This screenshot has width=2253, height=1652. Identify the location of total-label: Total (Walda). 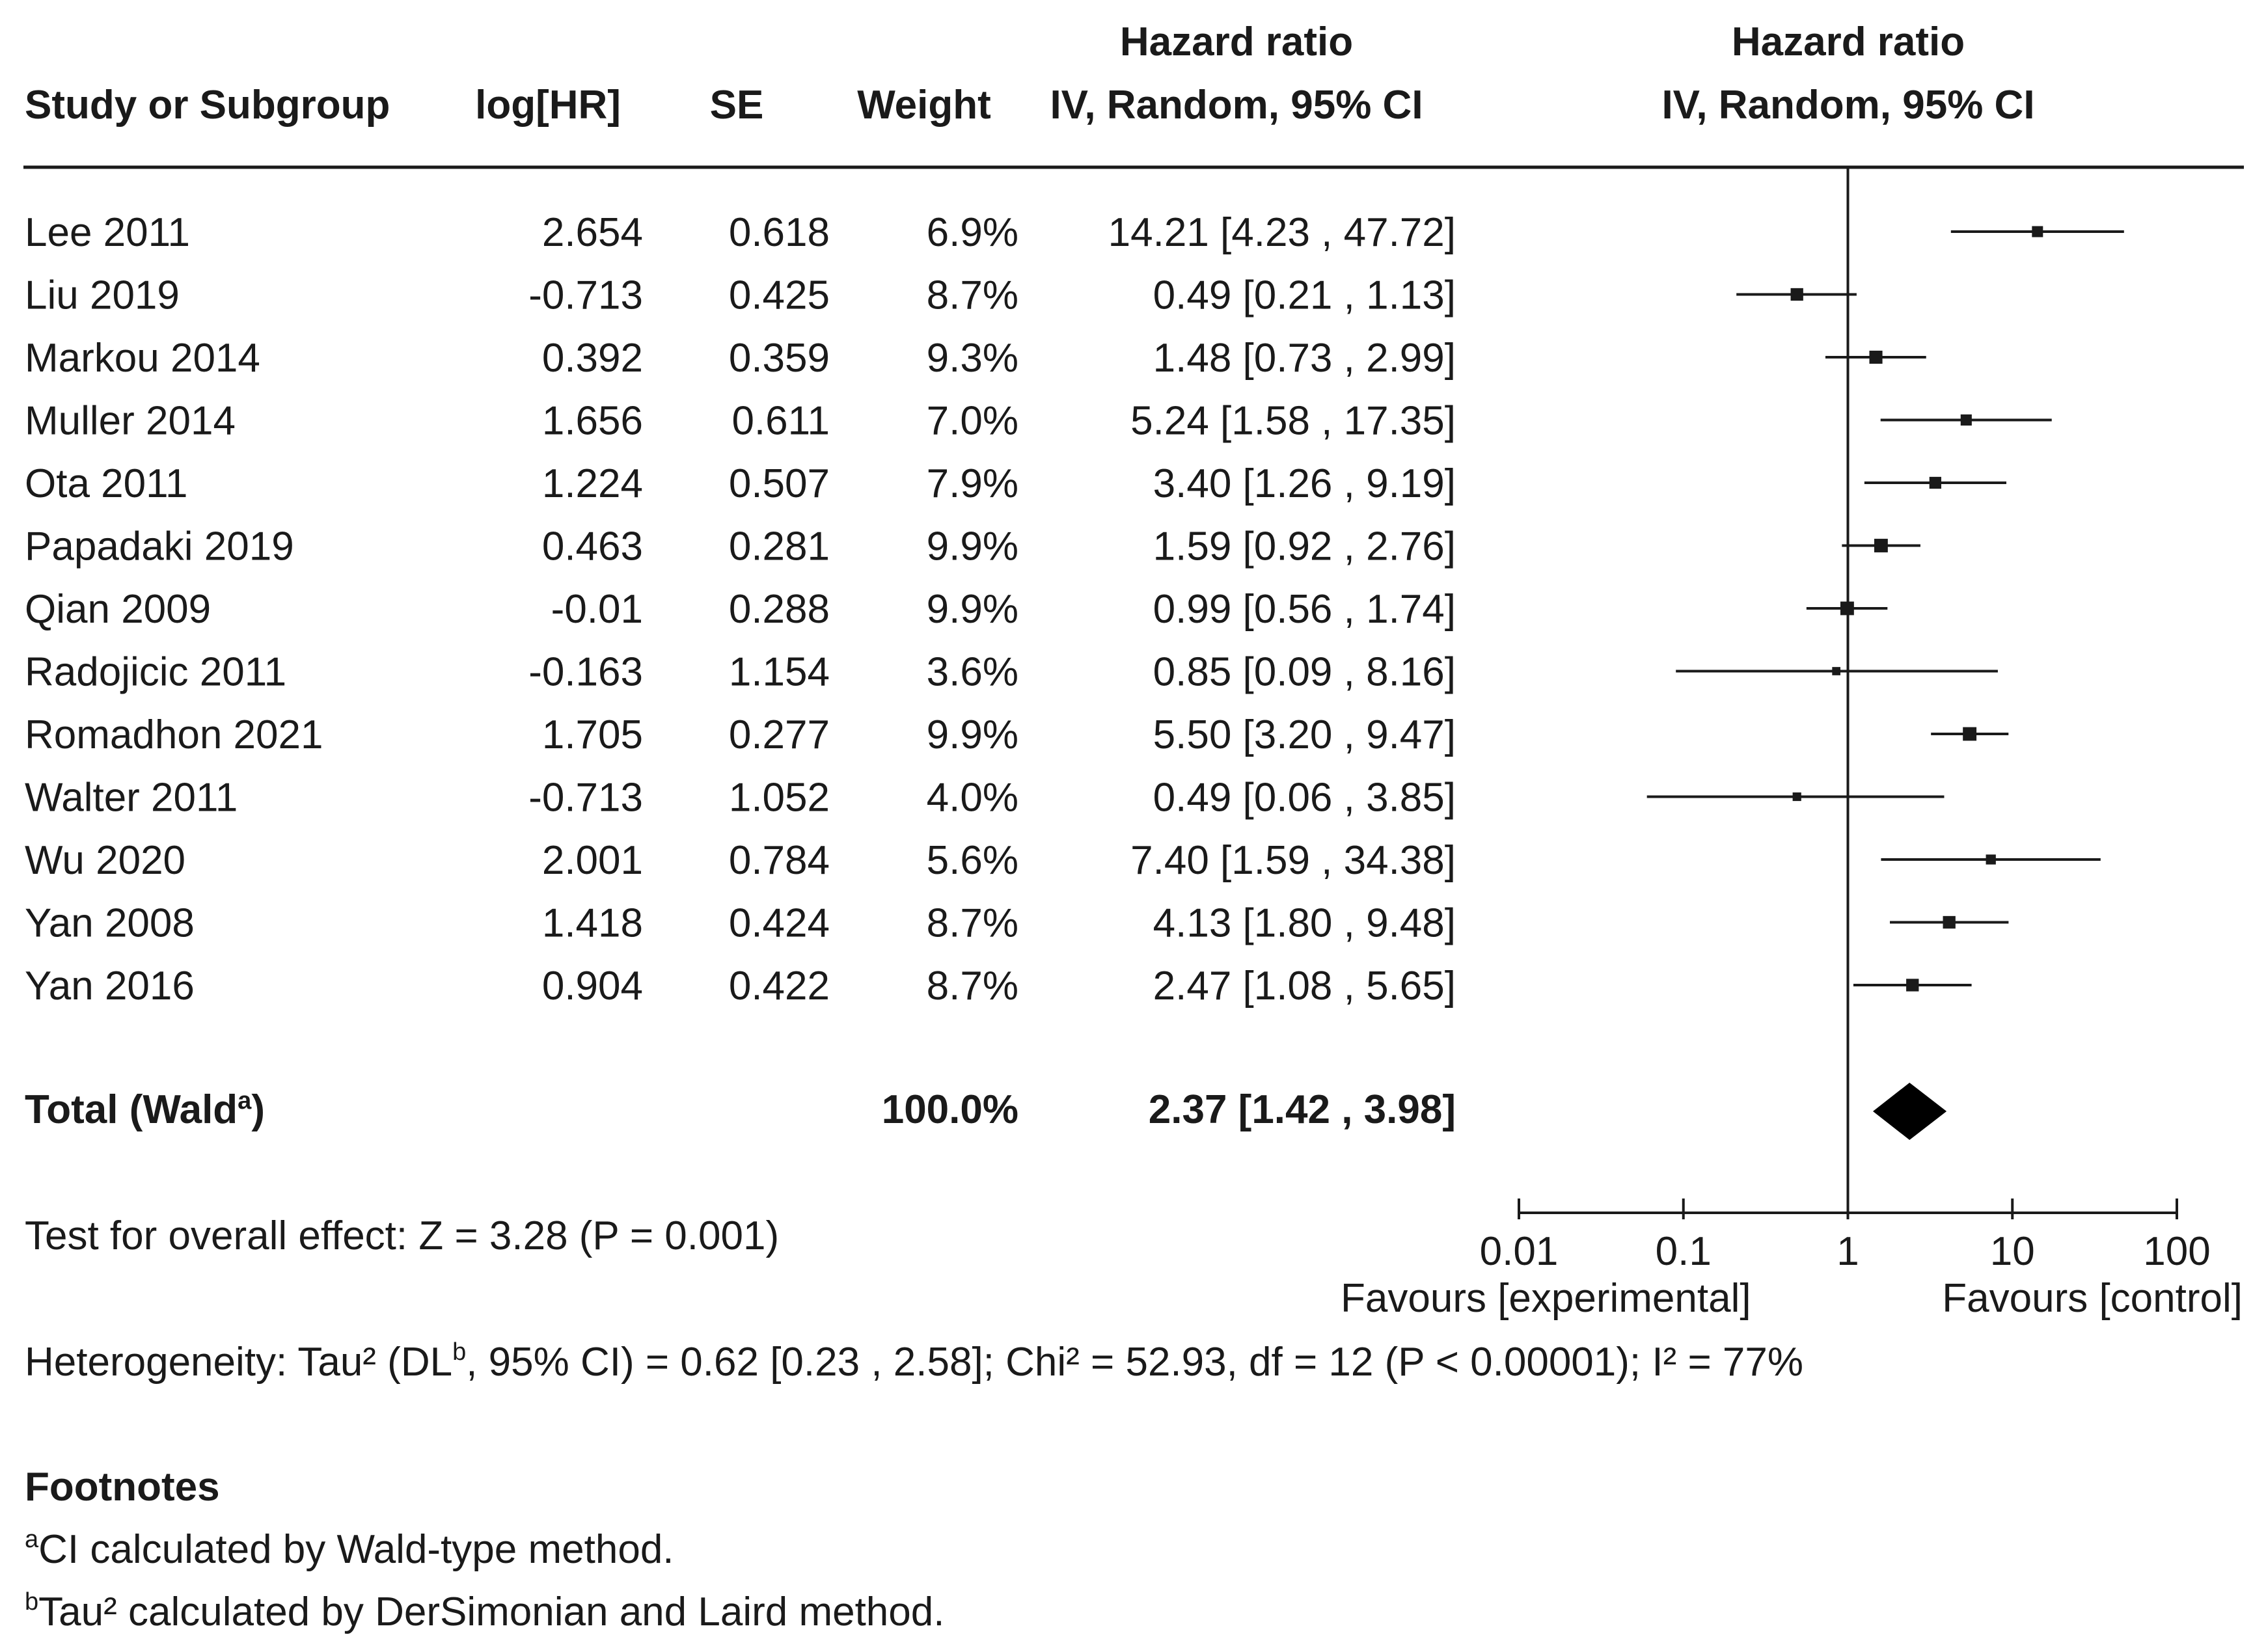
(145, 1109).